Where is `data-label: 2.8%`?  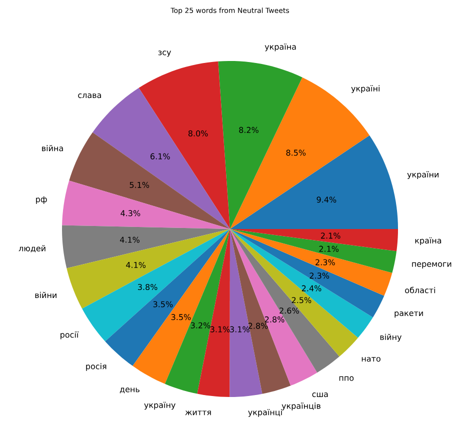
data-label: 2.8% is located at coordinates (274, 319).